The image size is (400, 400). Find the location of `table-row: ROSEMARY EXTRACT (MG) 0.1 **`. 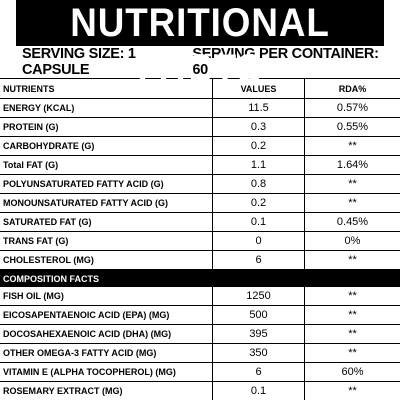

table-row: ROSEMARY EXTRACT (MG) 0.1 ** is located at coordinates (200, 391).